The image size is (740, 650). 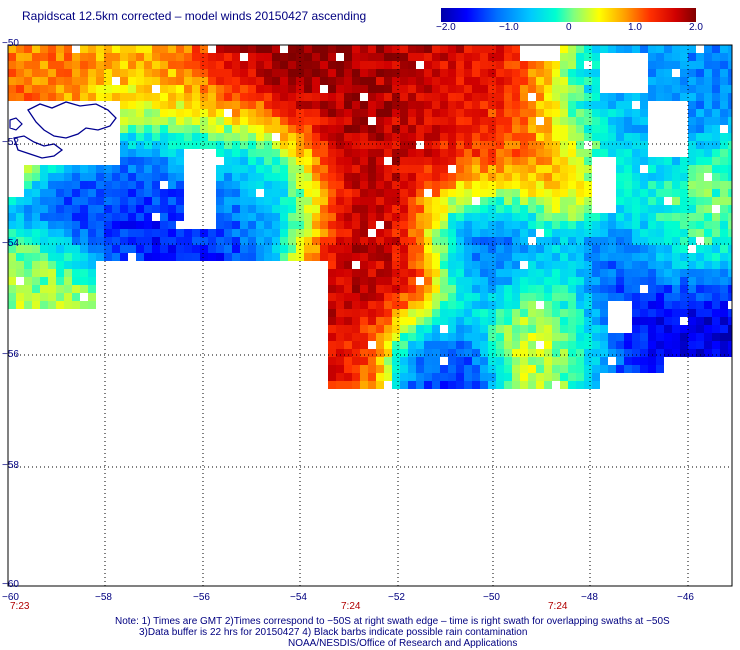 I want to click on x-tick-label: −58, so click(x=103, y=597).